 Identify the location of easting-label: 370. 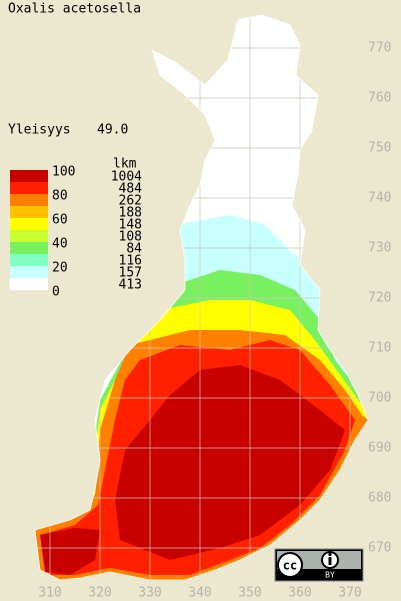
(349, 593).